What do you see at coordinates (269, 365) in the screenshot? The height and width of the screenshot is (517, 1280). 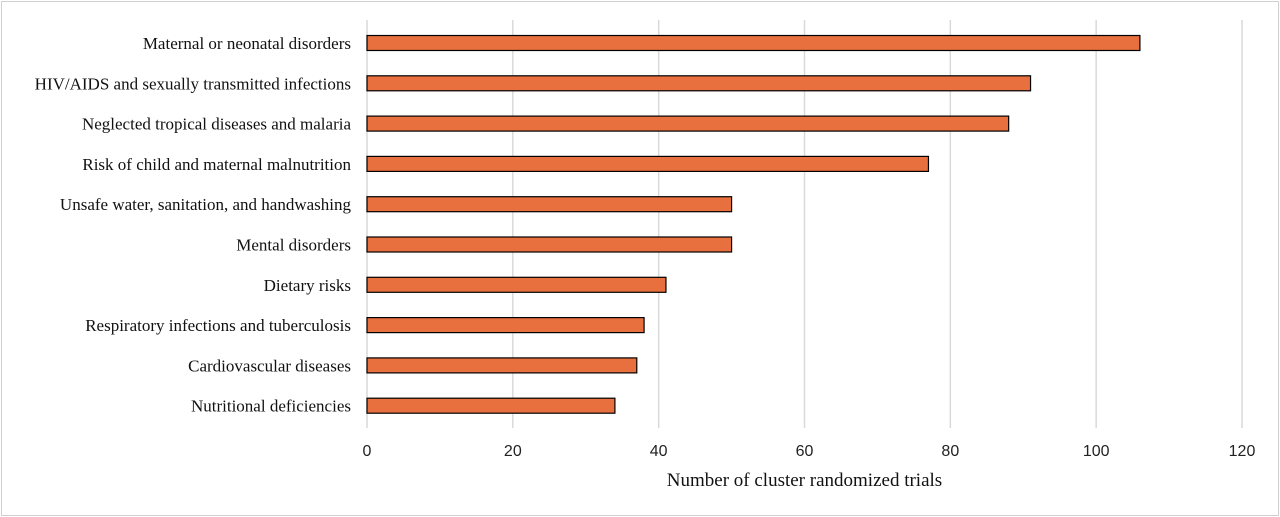 I see `category-label: Cardiovascular diseases` at bounding box center [269, 365].